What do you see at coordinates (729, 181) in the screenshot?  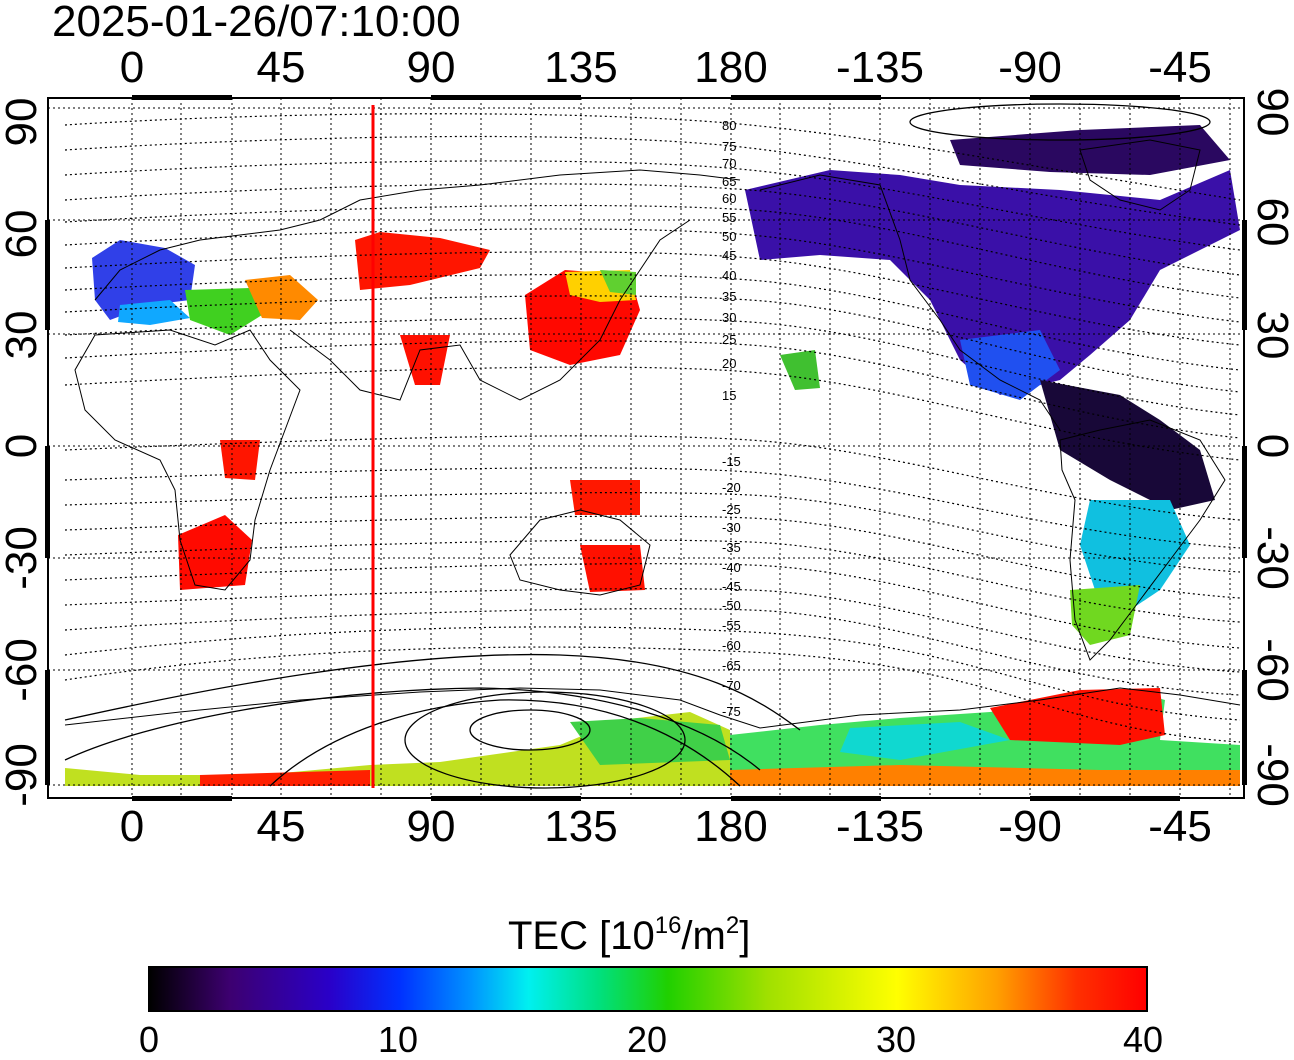 I see `mlat-label: 65` at bounding box center [729, 181].